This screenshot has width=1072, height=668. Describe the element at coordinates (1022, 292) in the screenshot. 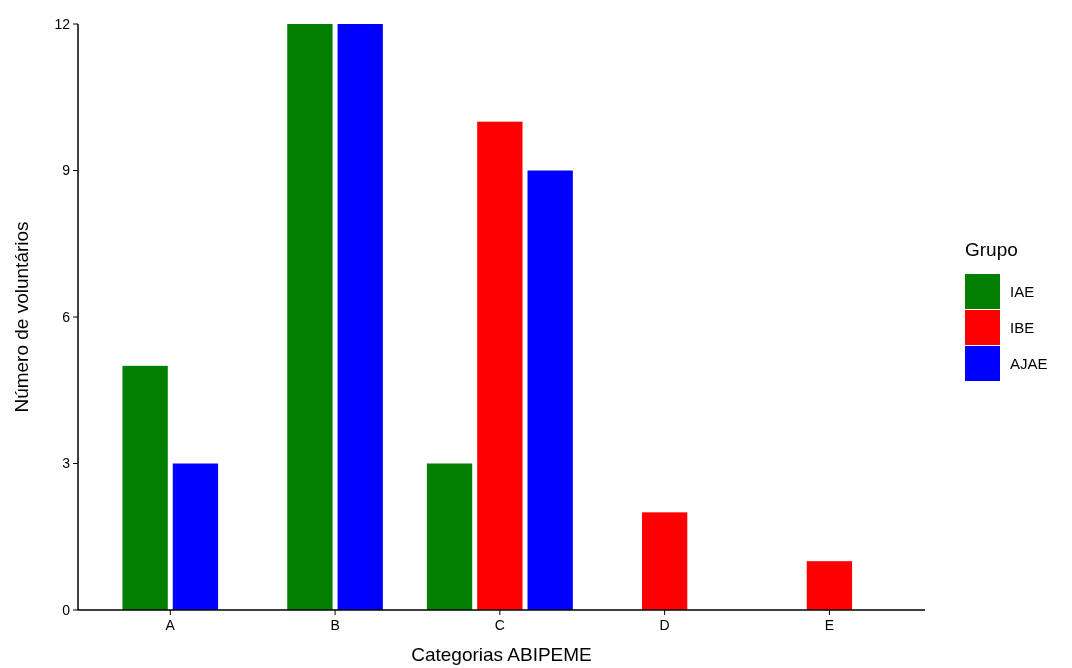

I see `legend-label: IAE` at that location.